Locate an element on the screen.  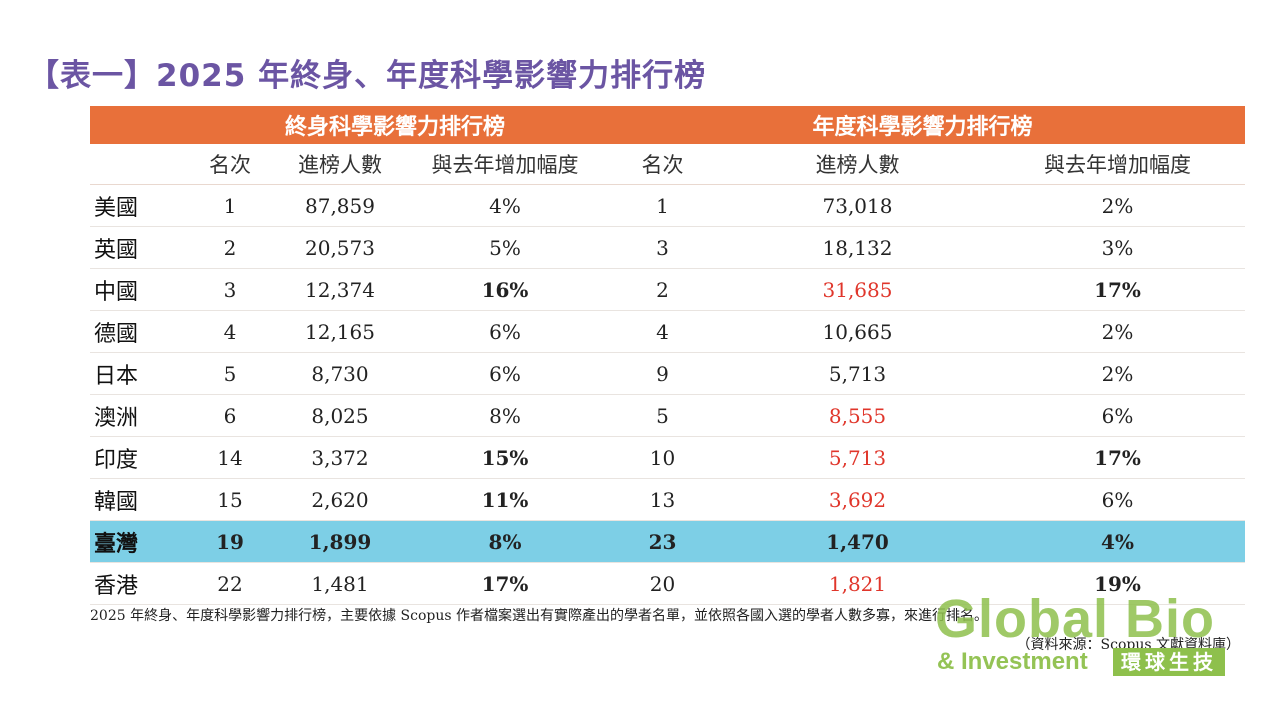
country-name: 德國 is located at coordinates (116, 334).